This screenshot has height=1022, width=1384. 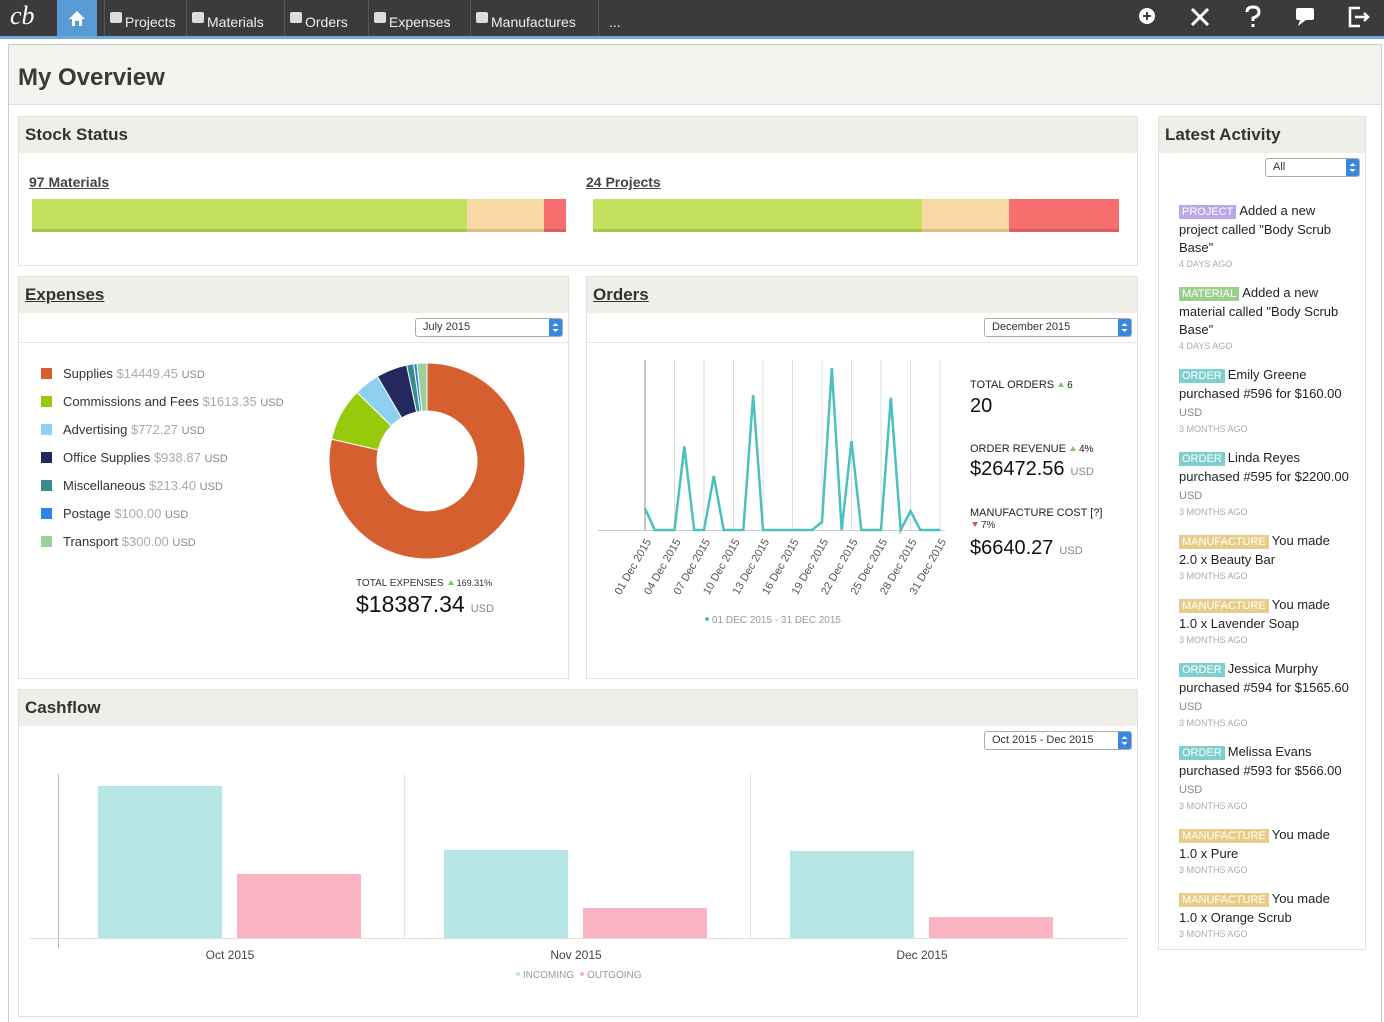 I want to click on activity-panel, so click(x=1262, y=533).